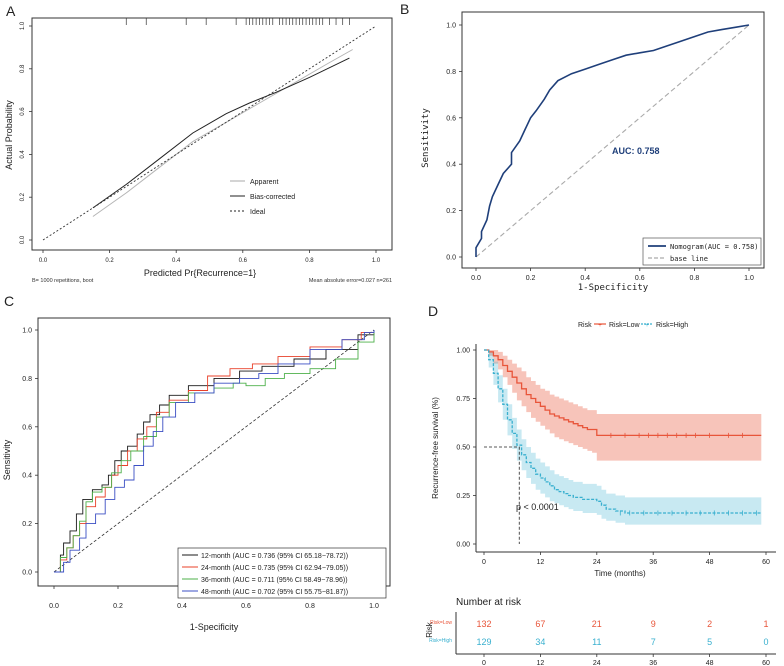 The image size is (784, 666). I want to click on series-line-nomogram, so click(612, 140).